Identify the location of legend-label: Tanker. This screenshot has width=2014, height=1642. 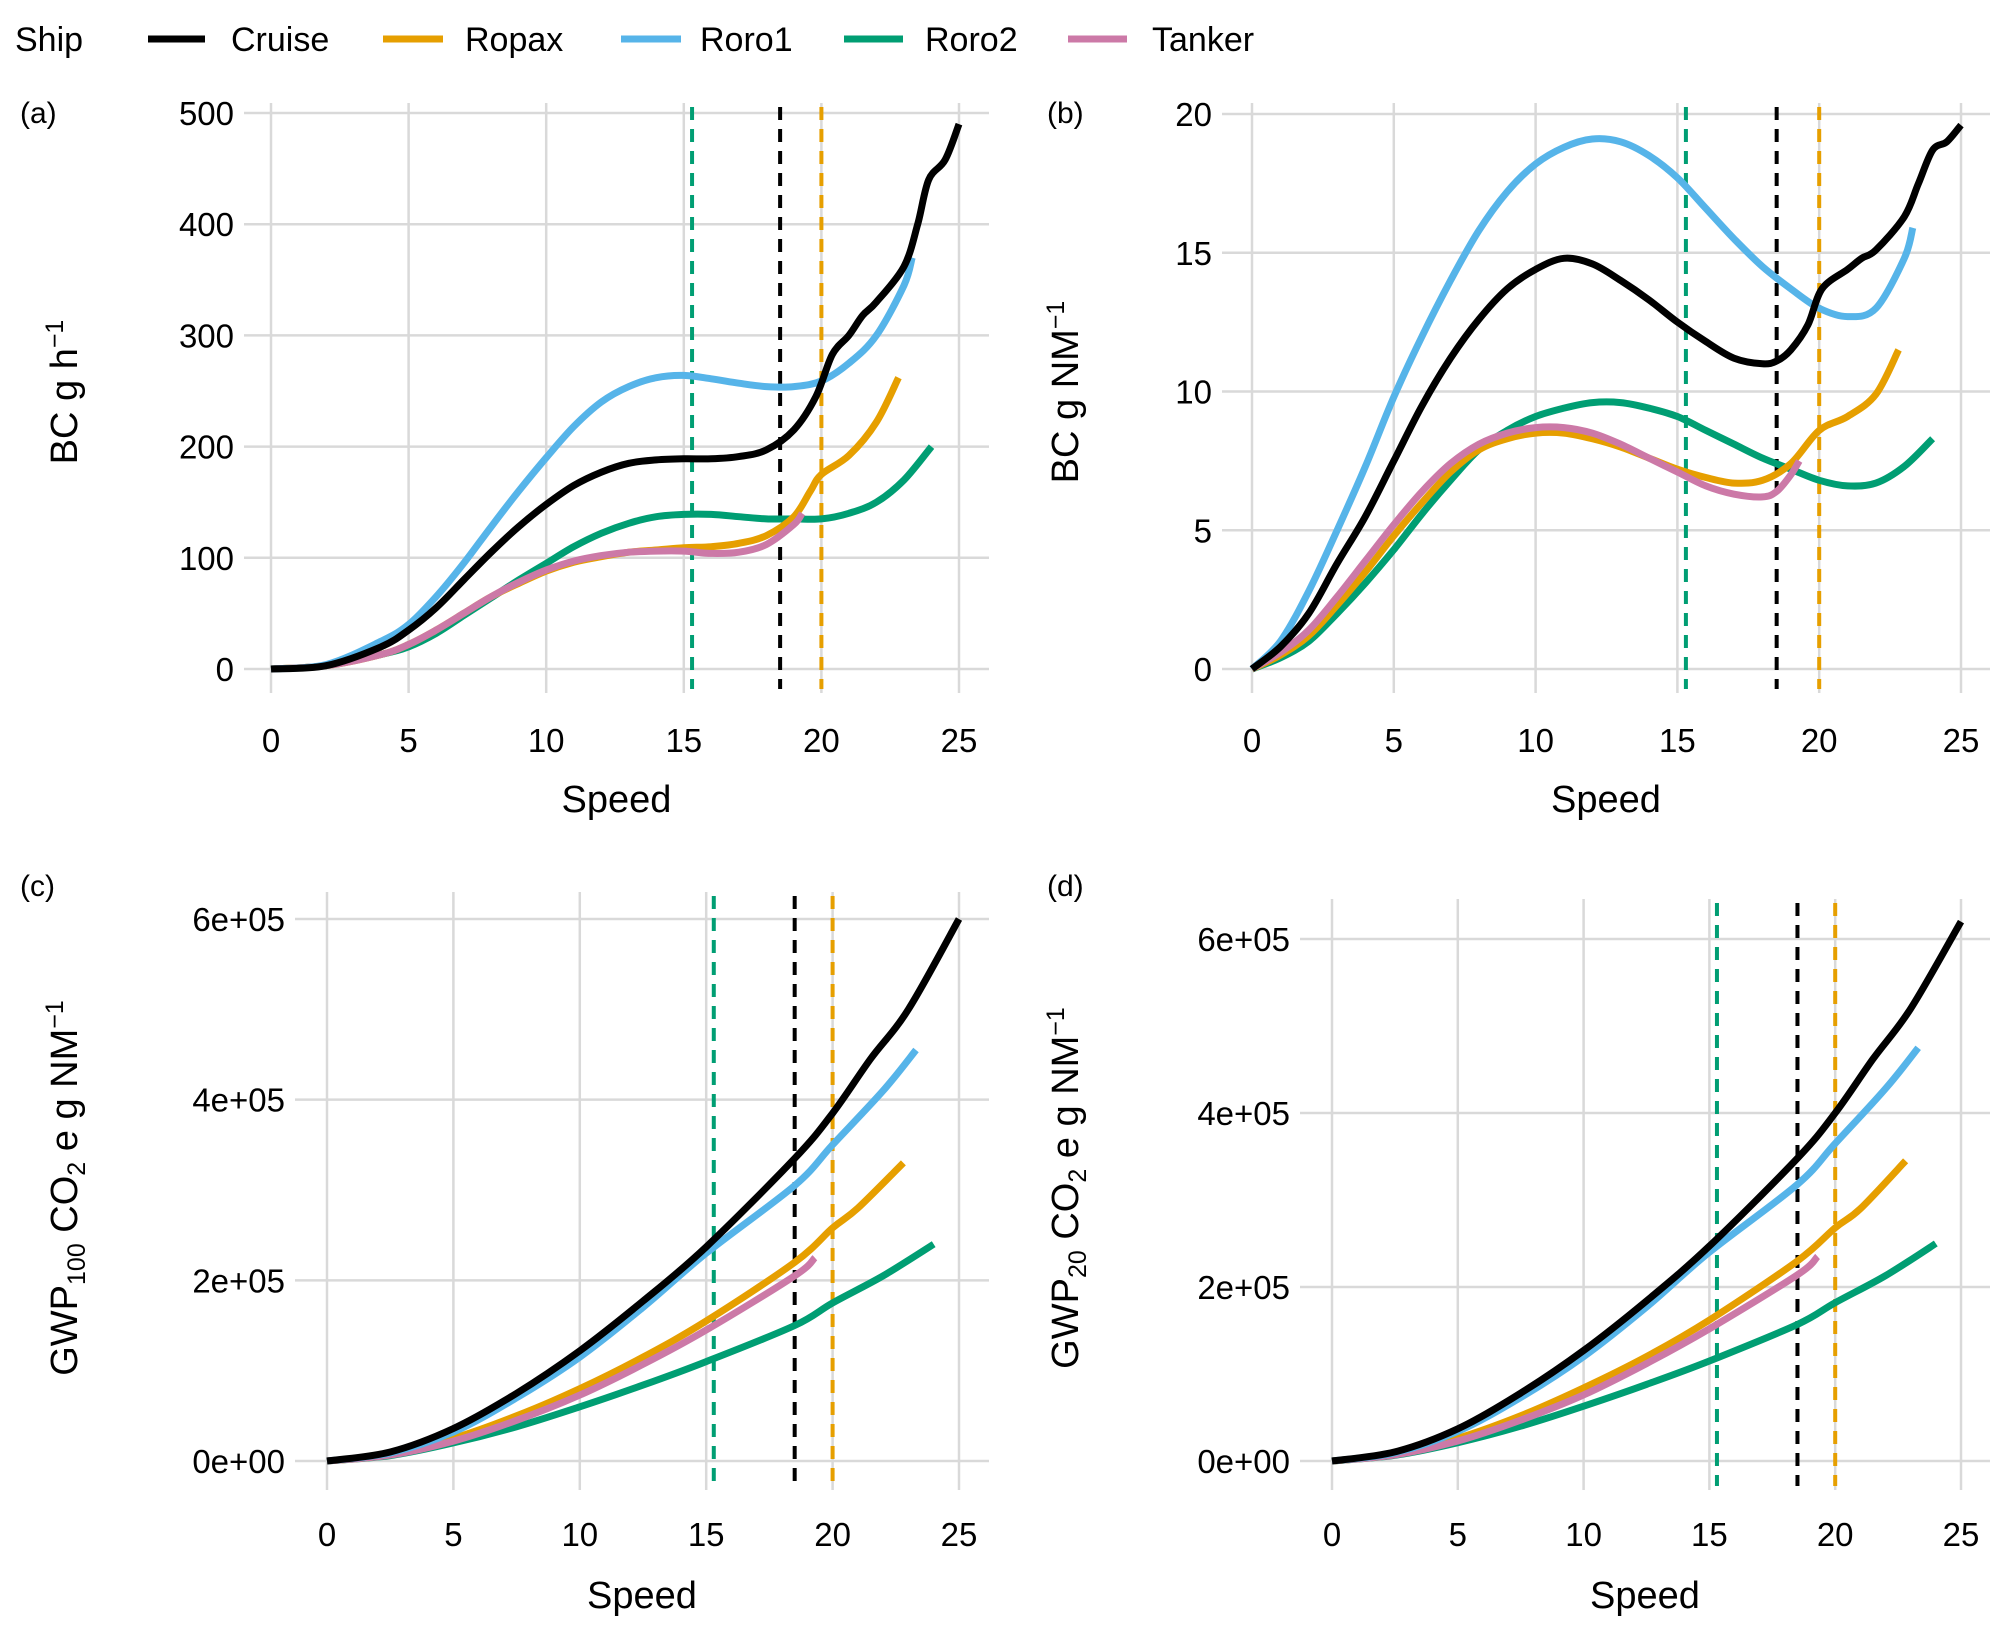
(1203, 40).